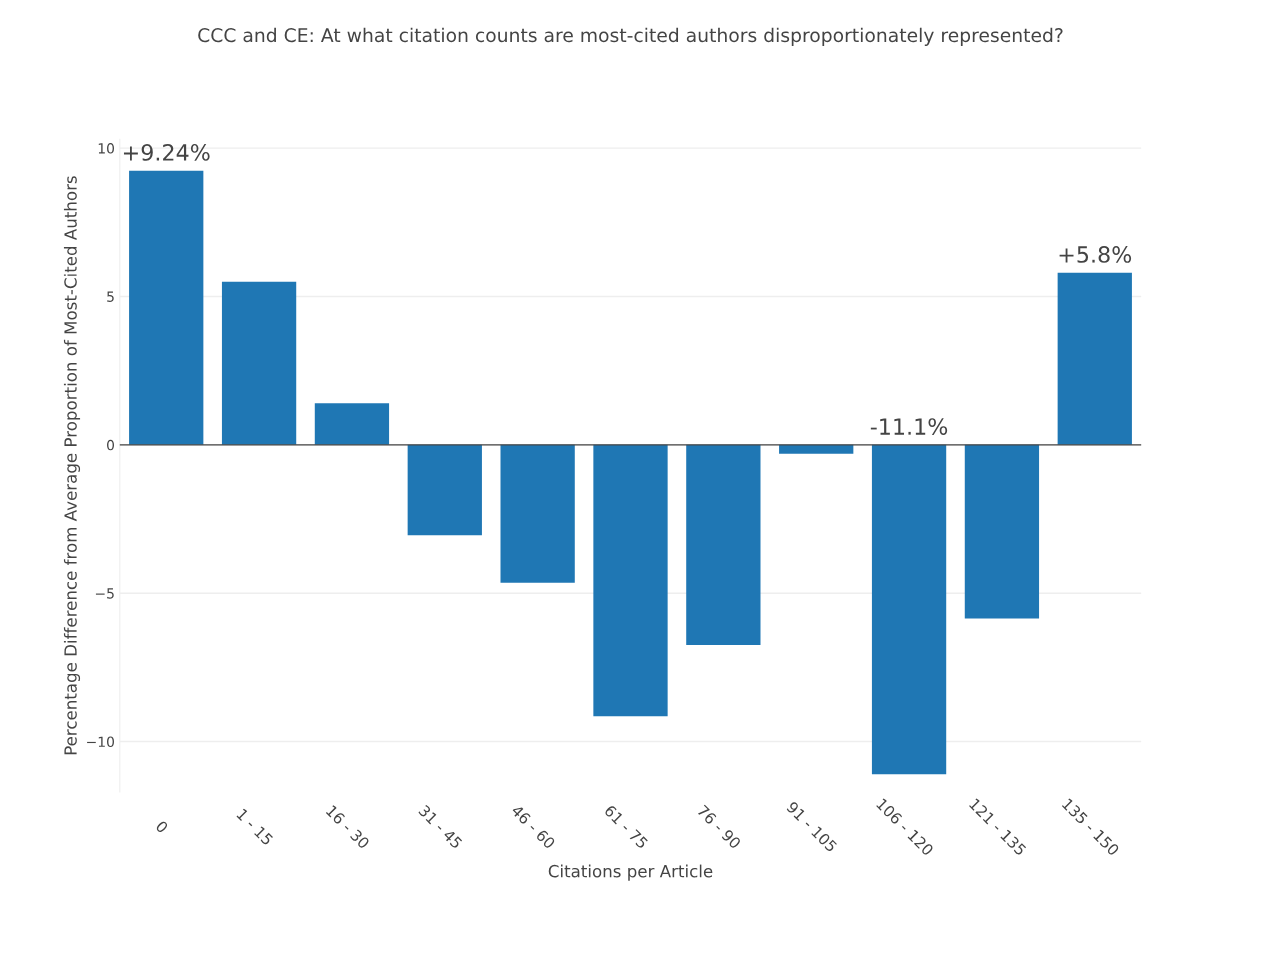 The height and width of the screenshot is (960, 1261). I want to click on data-label: +5.8%, so click(1095, 254).